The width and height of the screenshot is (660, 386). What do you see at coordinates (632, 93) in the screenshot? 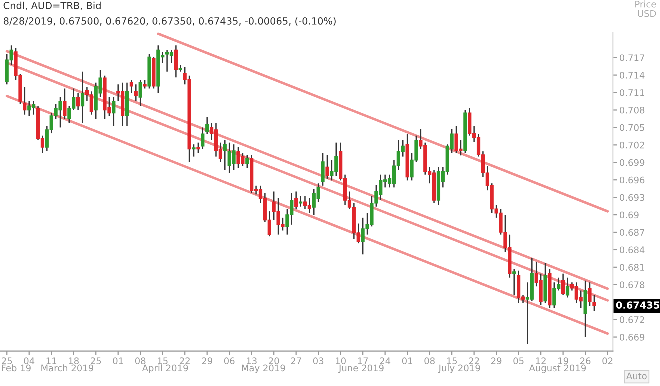
I see `y-tick-label: 0.711` at bounding box center [632, 93].